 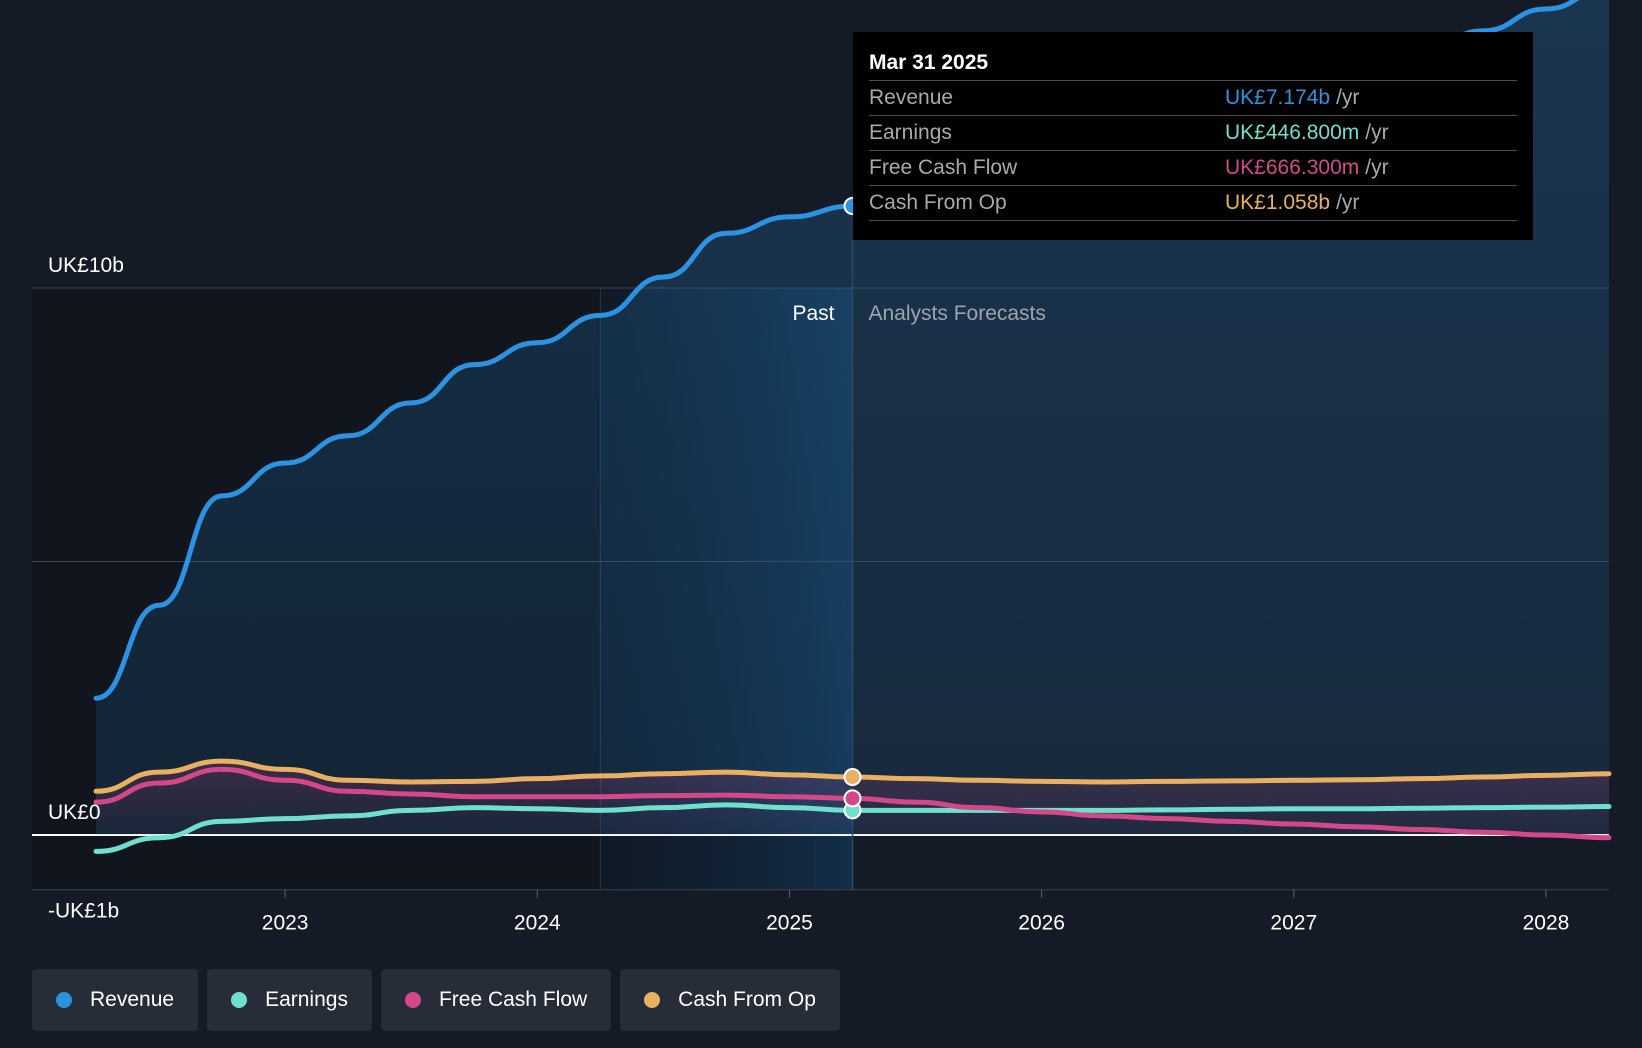 I want to click on tooltip-row-free-cash-flow: Free Cash Flow UK£666.300m /yr, so click(x=1193, y=168).